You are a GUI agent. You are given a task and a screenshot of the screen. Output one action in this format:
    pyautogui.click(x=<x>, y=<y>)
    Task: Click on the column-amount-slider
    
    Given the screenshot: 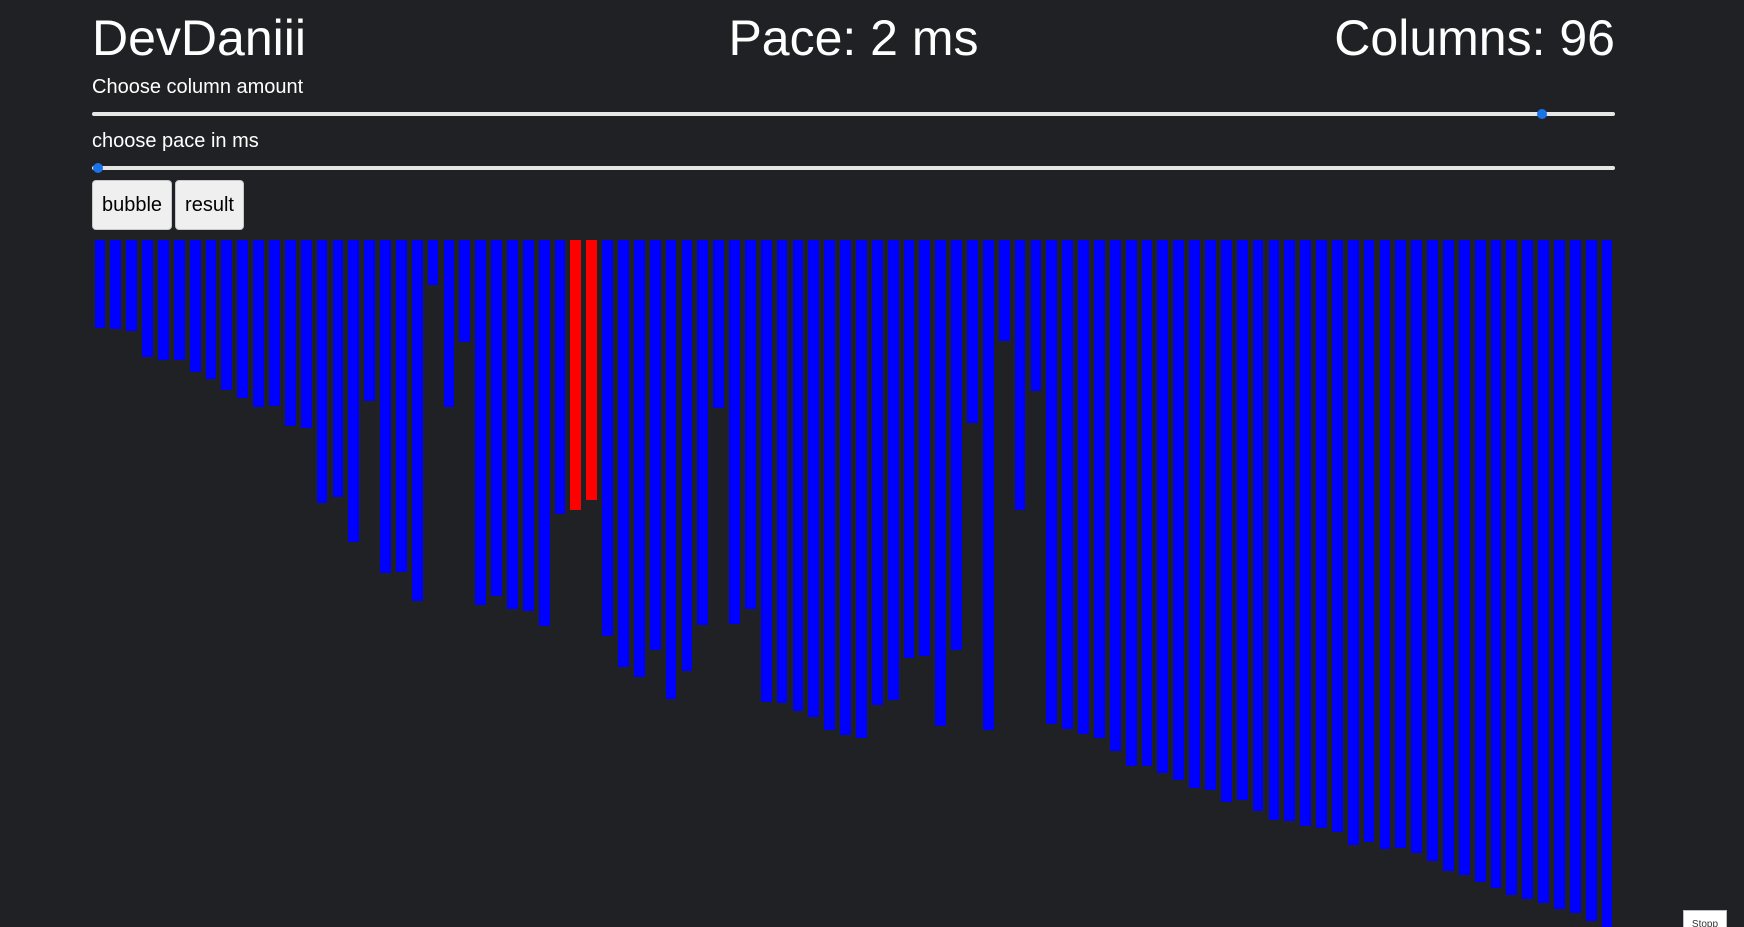 What is the action you would take?
    pyautogui.click(x=853, y=114)
    